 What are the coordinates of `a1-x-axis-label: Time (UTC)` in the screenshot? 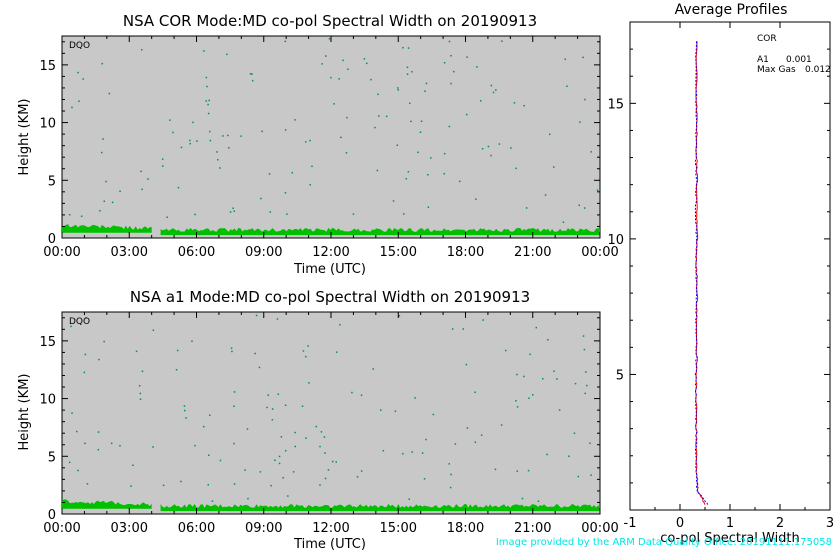 It's located at (329, 543).